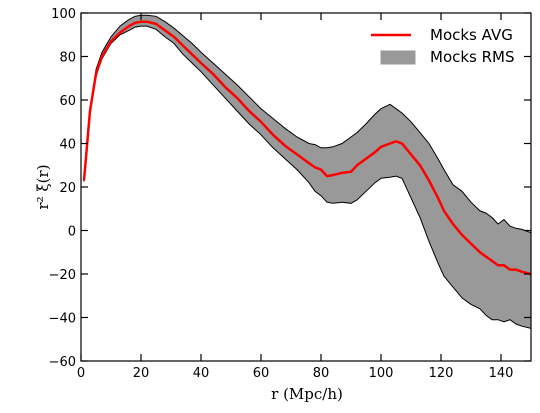 The image size is (540, 413). What do you see at coordinates (67, 101) in the screenshot?
I see `y-tick-label: 60` at bounding box center [67, 101].